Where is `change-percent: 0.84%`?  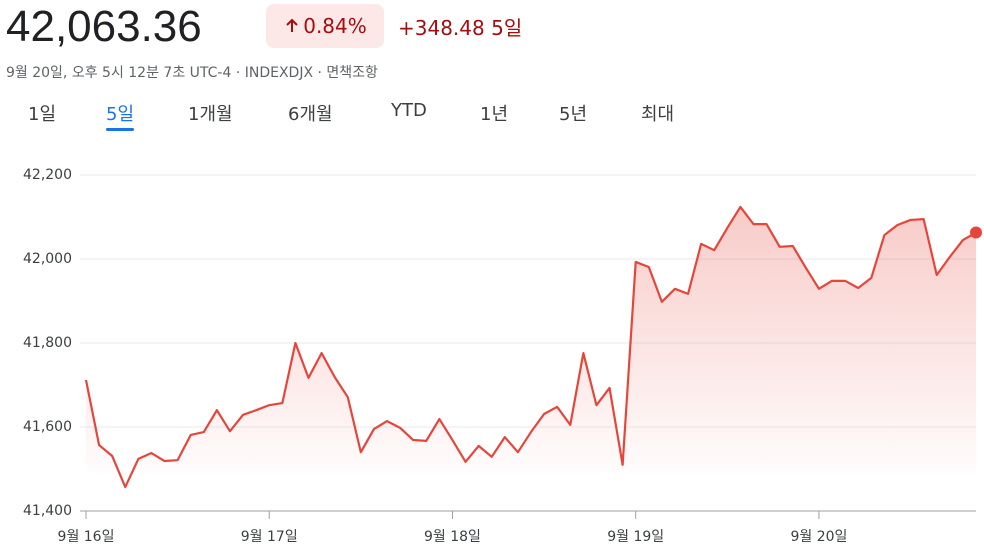
change-percent: 0.84% is located at coordinates (335, 26).